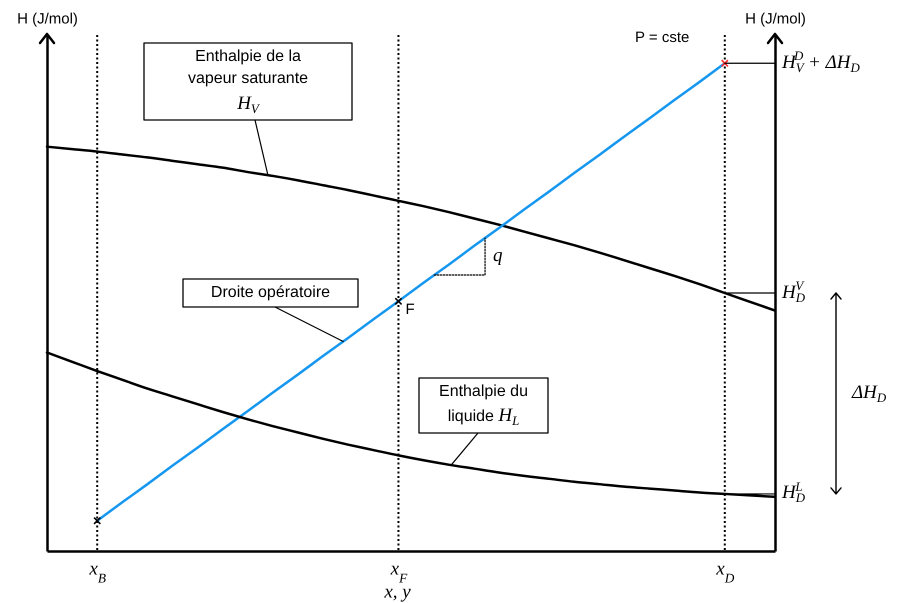  I want to click on text: H$_{V}$$^{D}$ + ΔH$_{D}$, so click(821, 61).